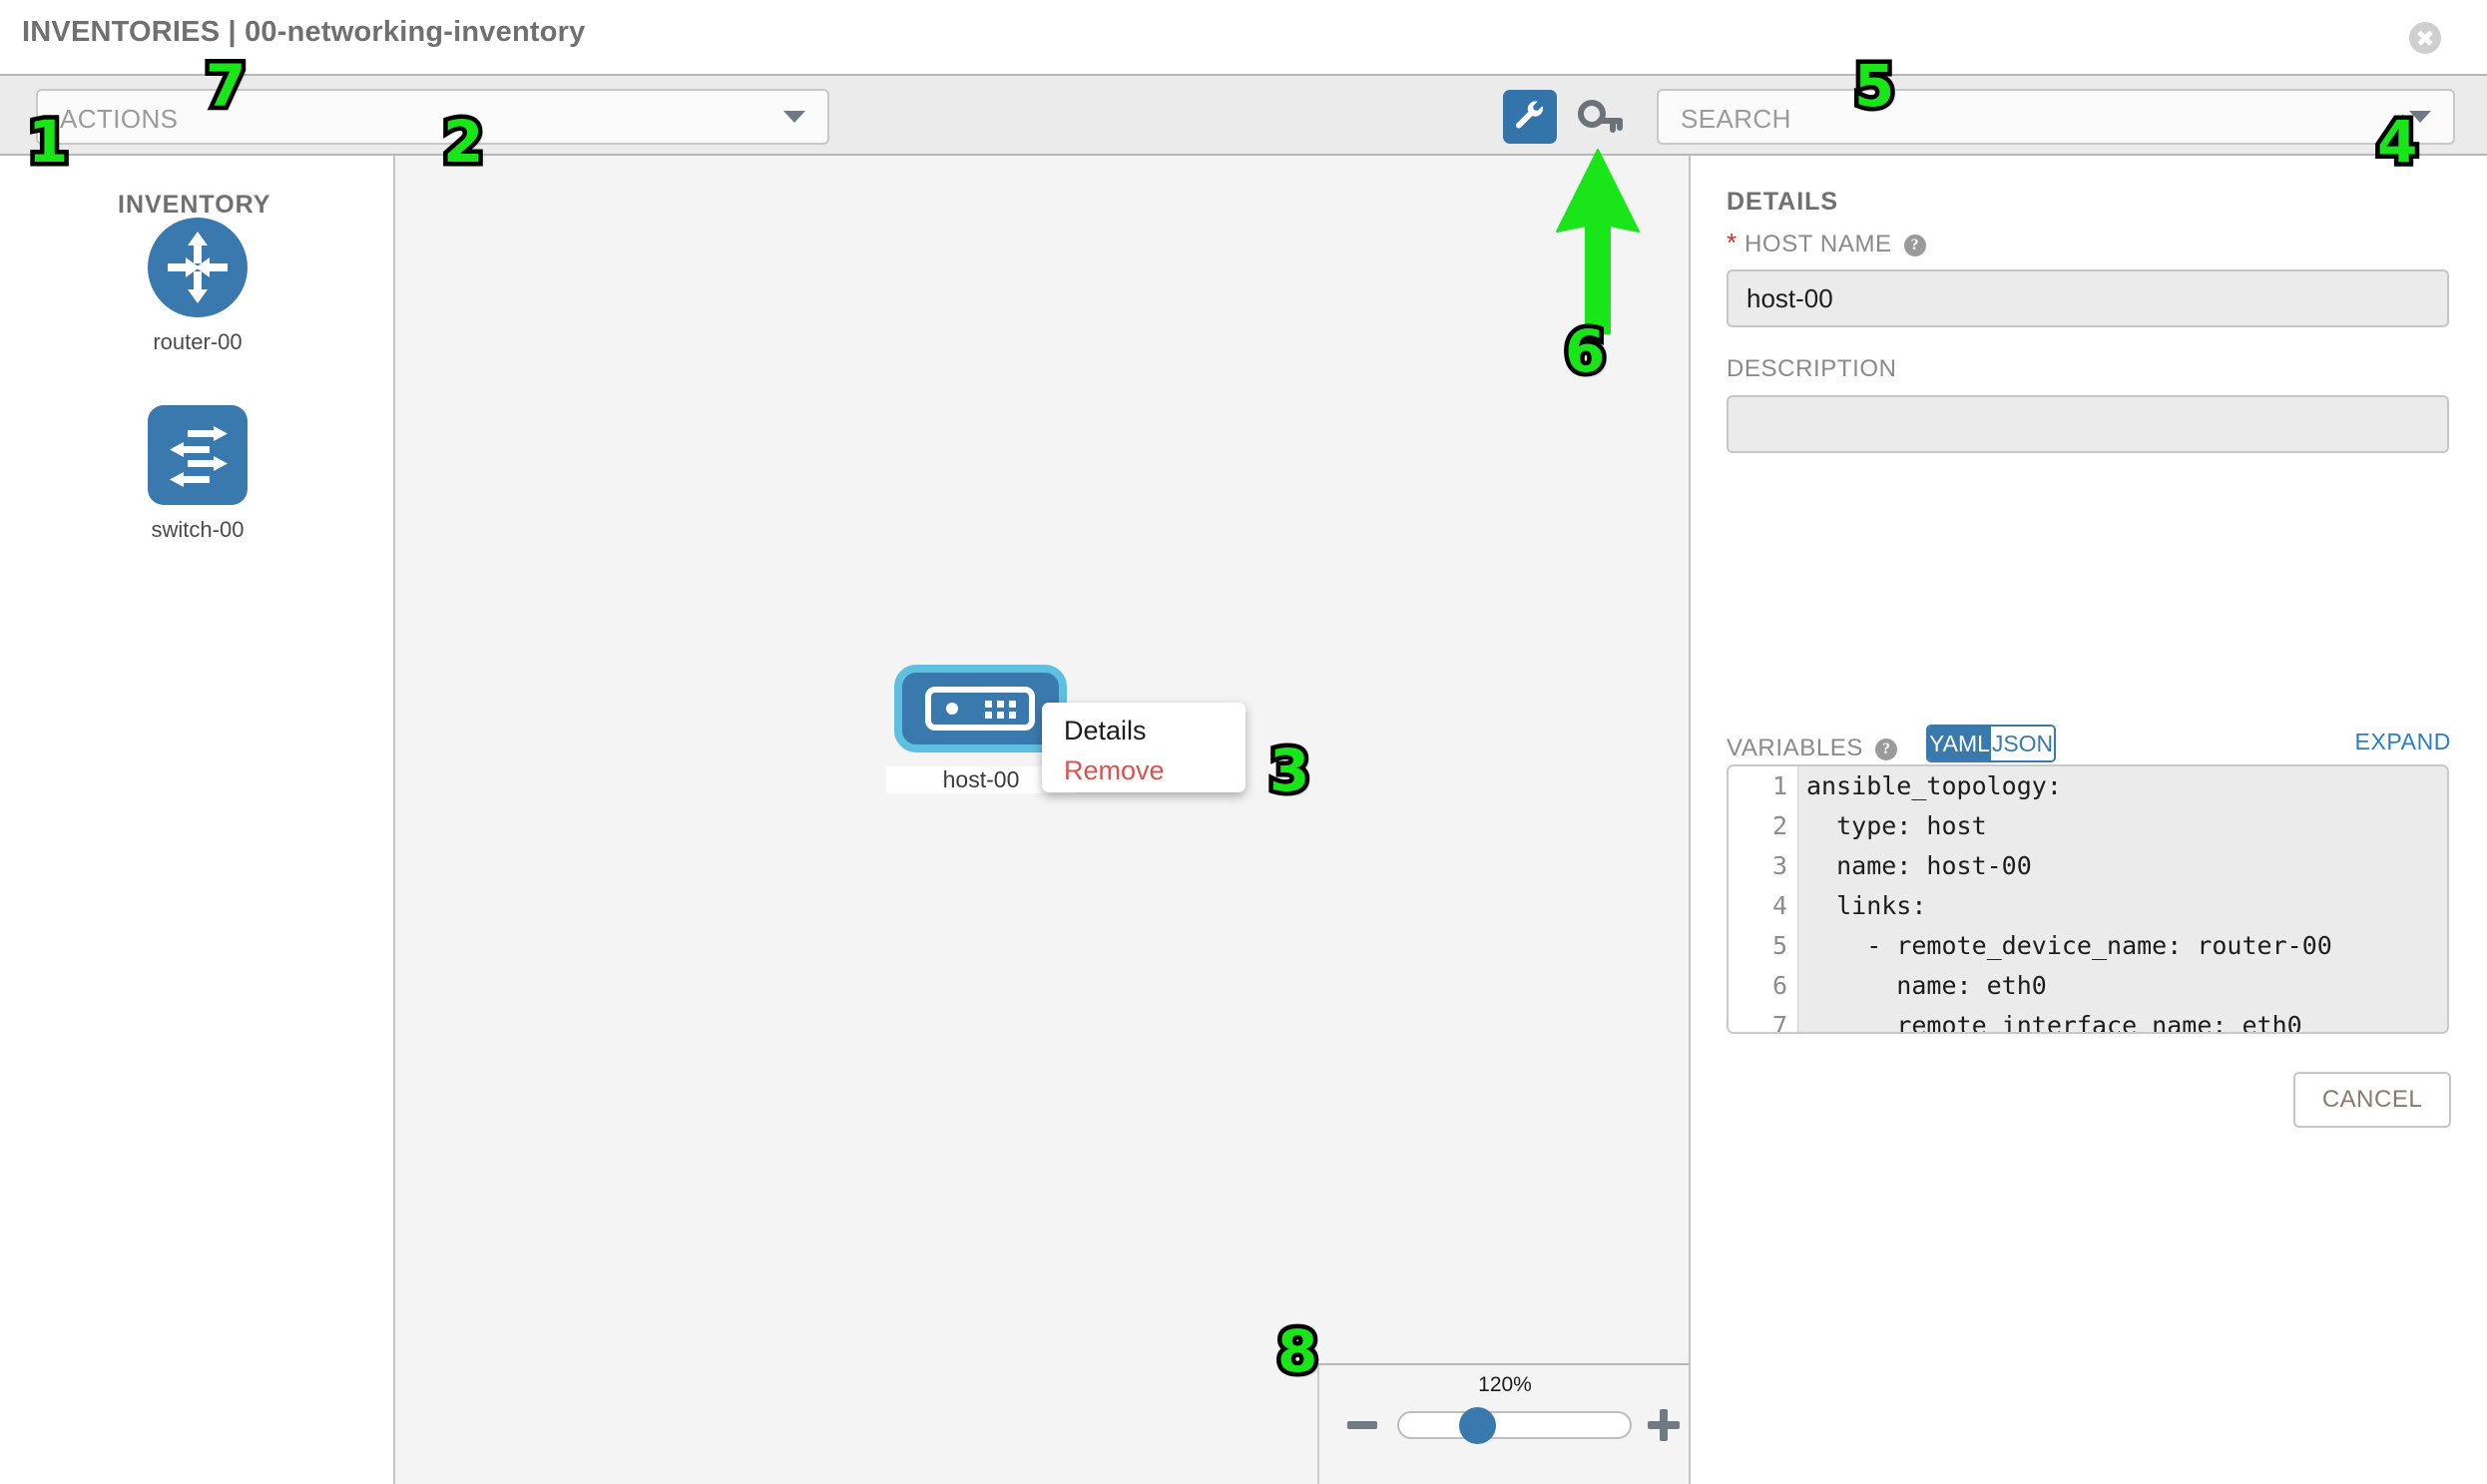  What do you see at coordinates (1505, 1384) in the screenshot?
I see `zoom-level-label: 120%` at bounding box center [1505, 1384].